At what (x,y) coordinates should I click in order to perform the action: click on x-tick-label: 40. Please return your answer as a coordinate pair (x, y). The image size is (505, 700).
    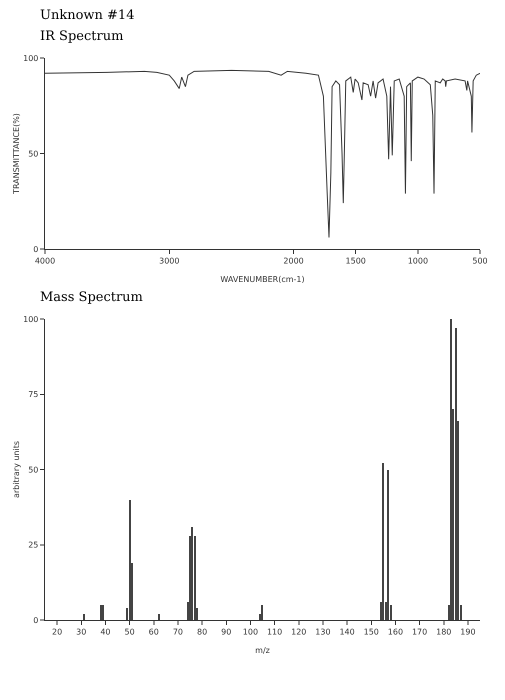
    Looking at the image, I should click on (105, 632).